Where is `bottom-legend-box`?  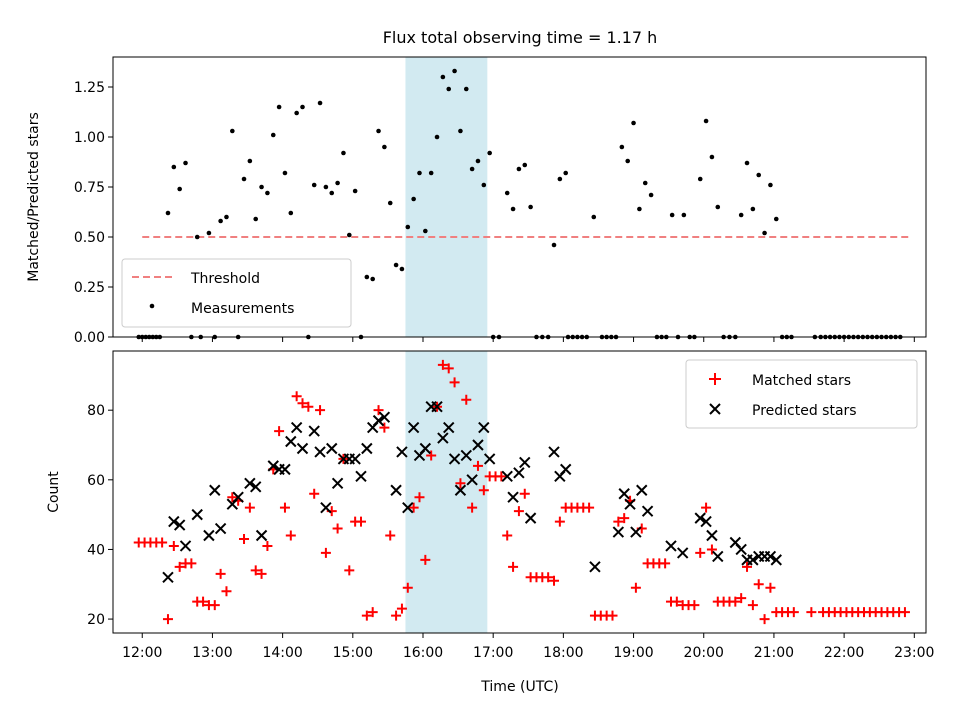
bottom-legend-box is located at coordinates (801, 394).